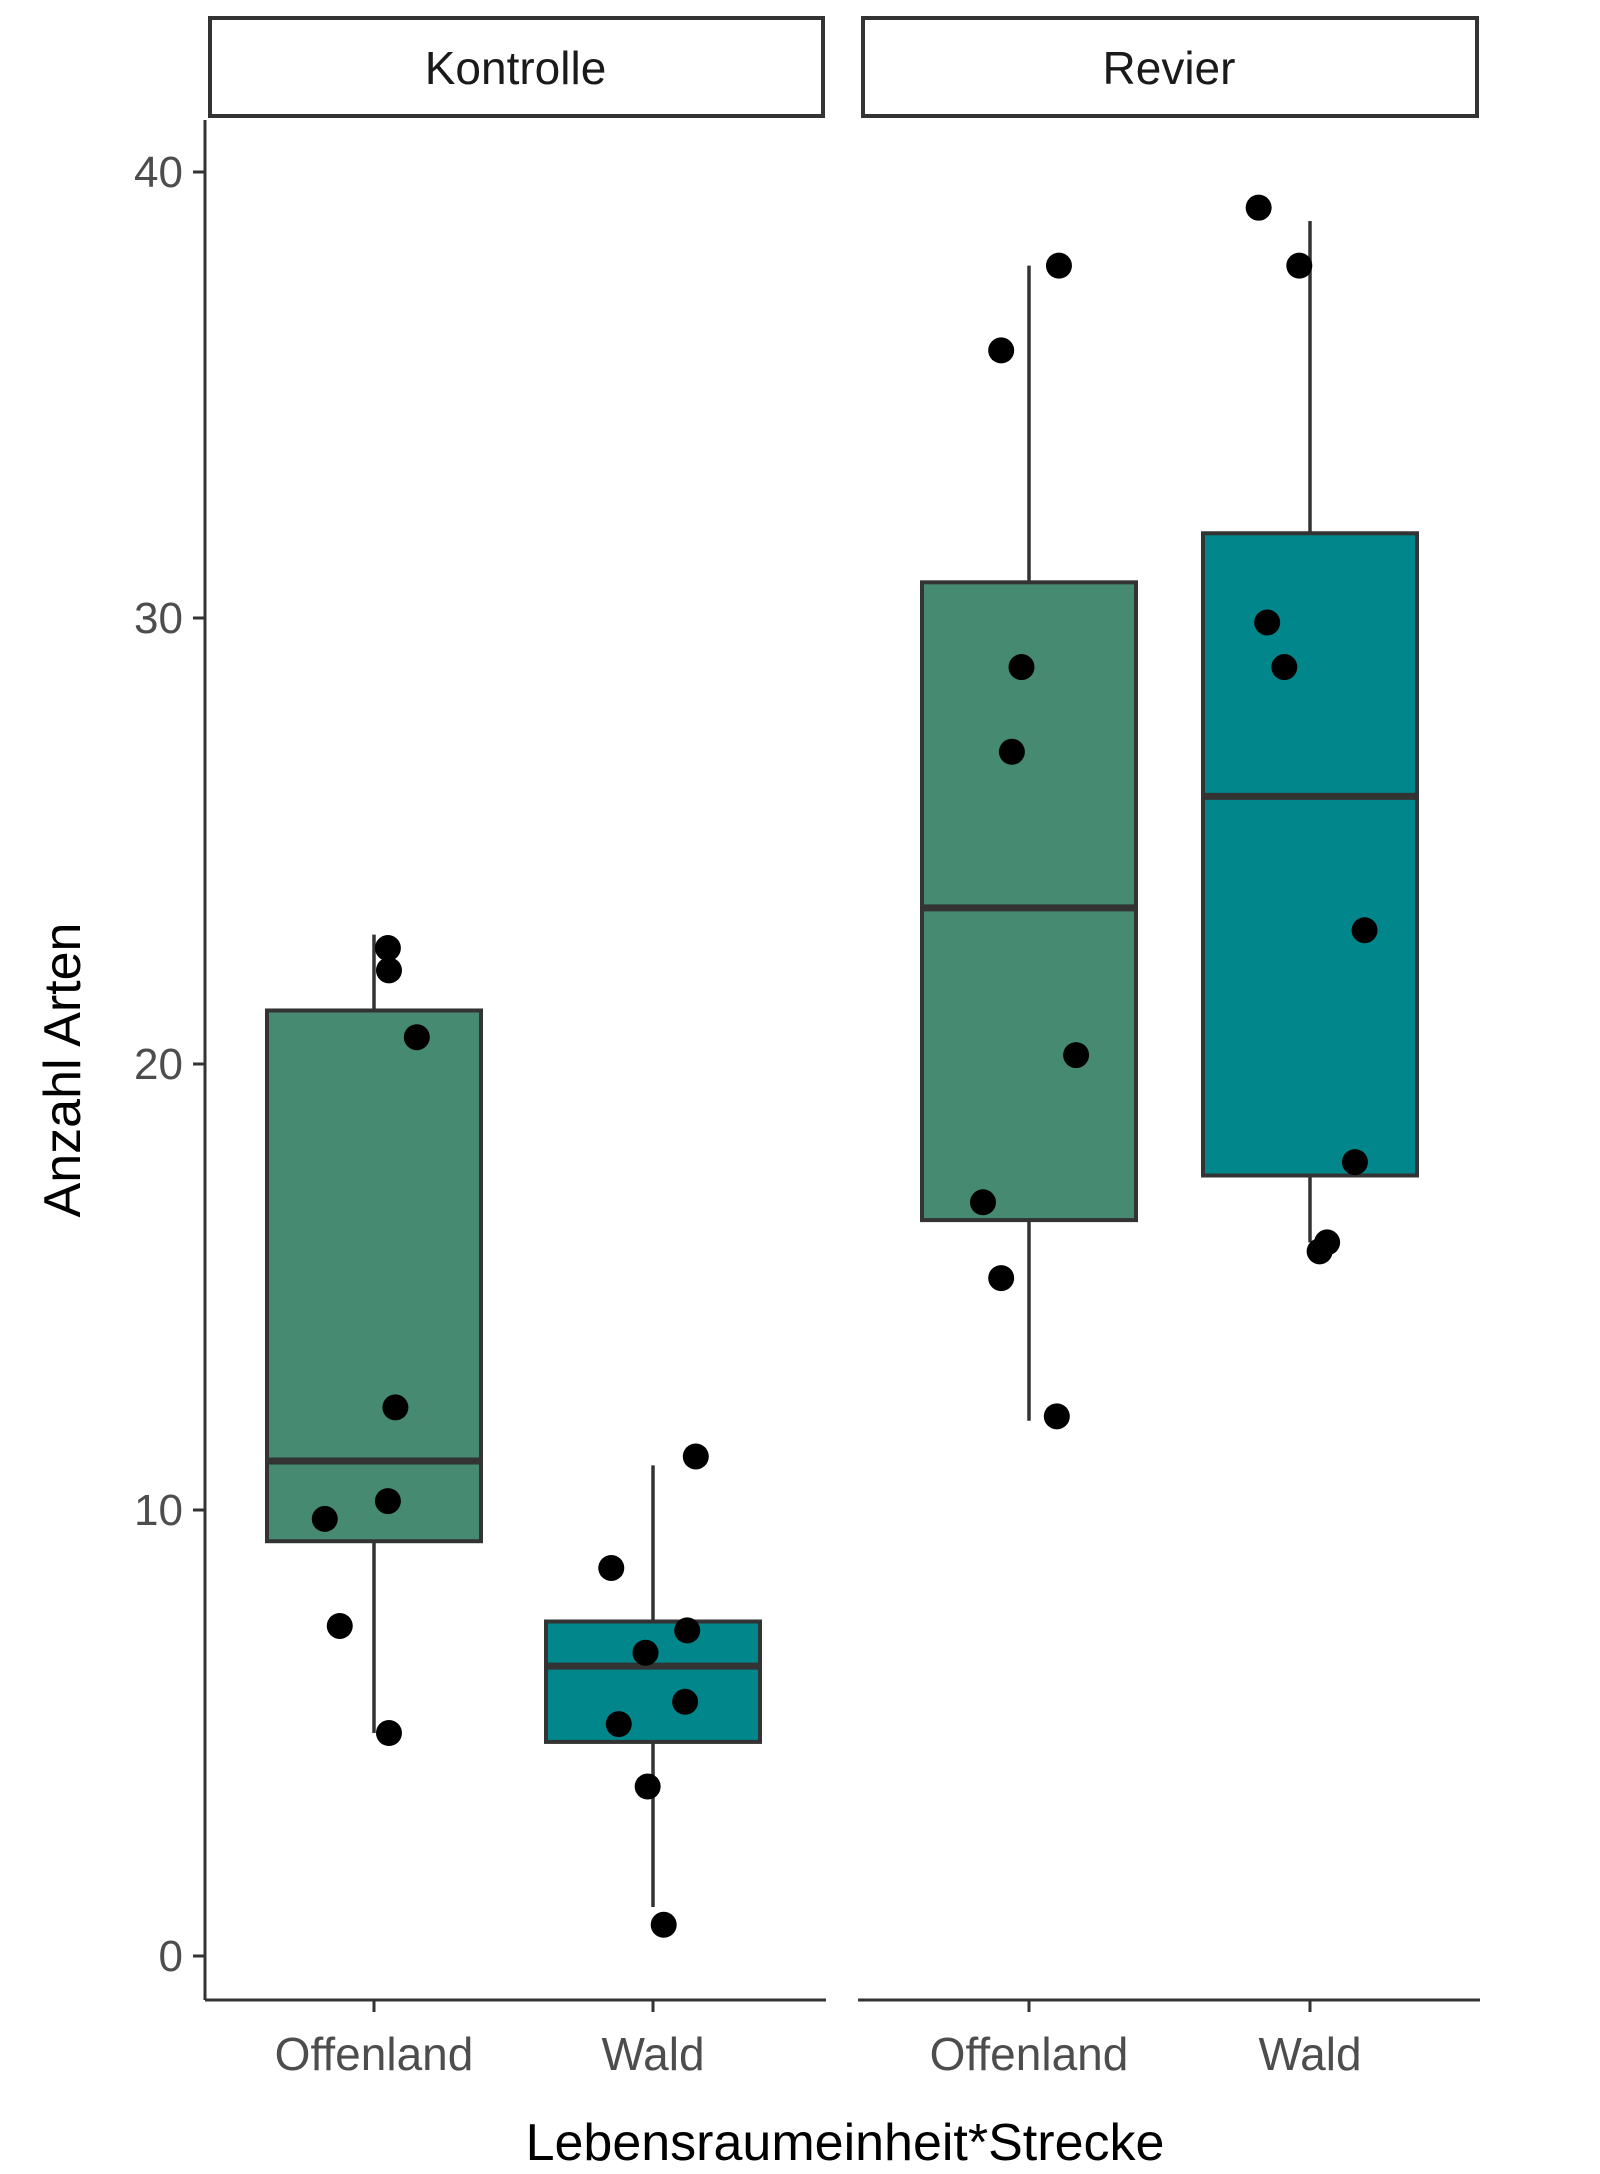 Image resolution: width=1600 pixels, height=2174 pixels. What do you see at coordinates (171, 1956) in the screenshot?
I see `y-tick-label: 0` at bounding box center [171, 1956].